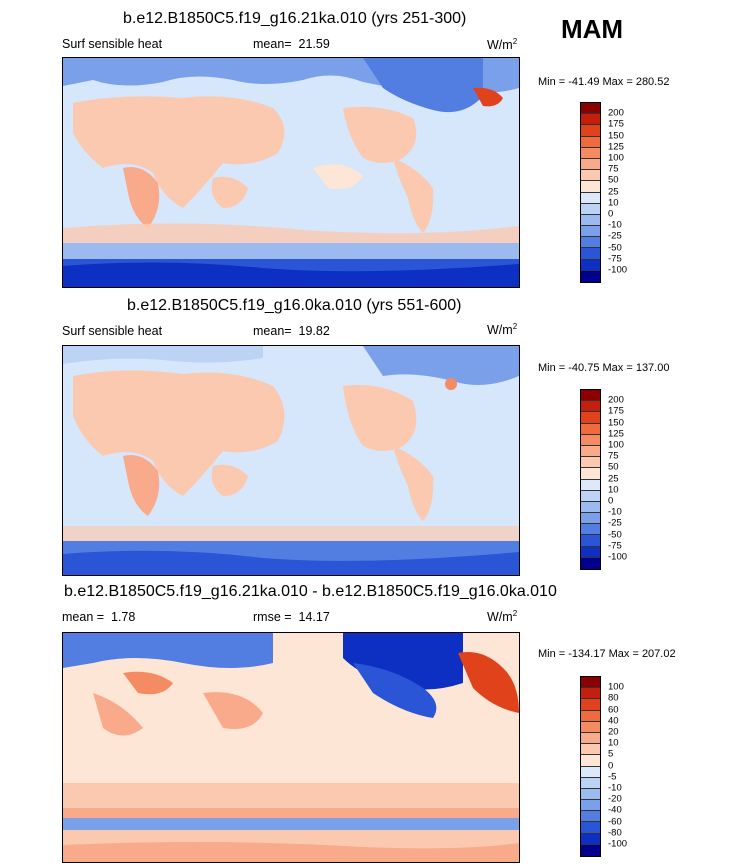  What do you see at coordinates (604, 82) in the screenshot?
I see `panel1-minmax: Min = -41.49 Max = 280.52` at bounding box center [604, 82].